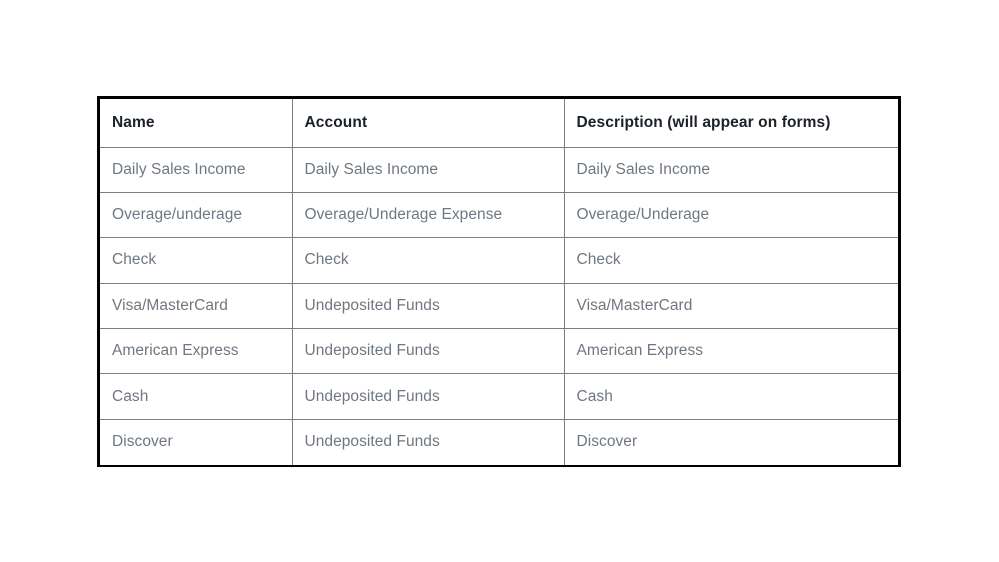 The height and width of the screenshot is (562, 999). Describe the element at coordinates (731, 396) in the screenshot. I see `cell-description: Cash` at that location.